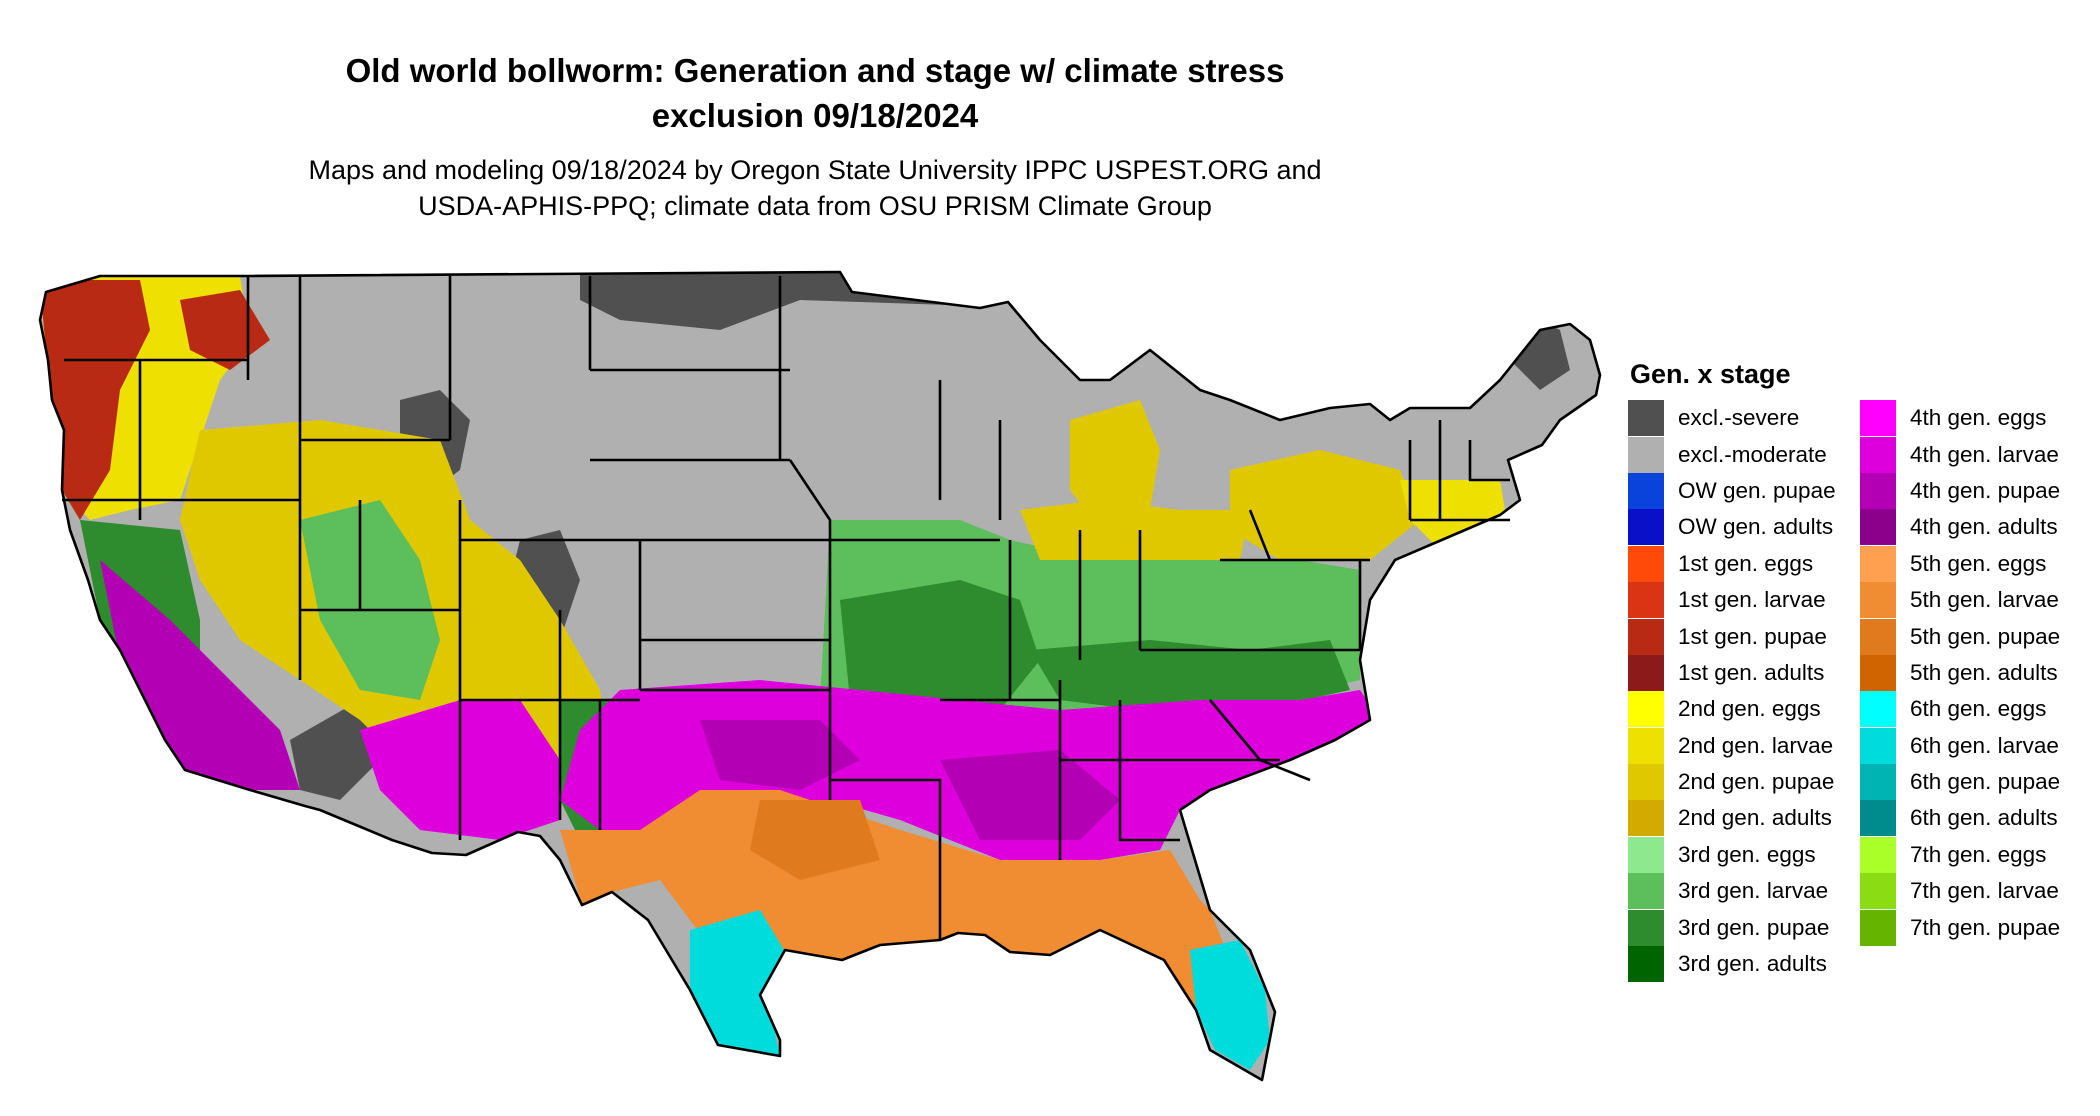 This screenshot has height=1116, width=2100. Describe the element at coordinates (1751, 672) in the screenshot. I see `legend-label: 1st gen. adults` at that location.